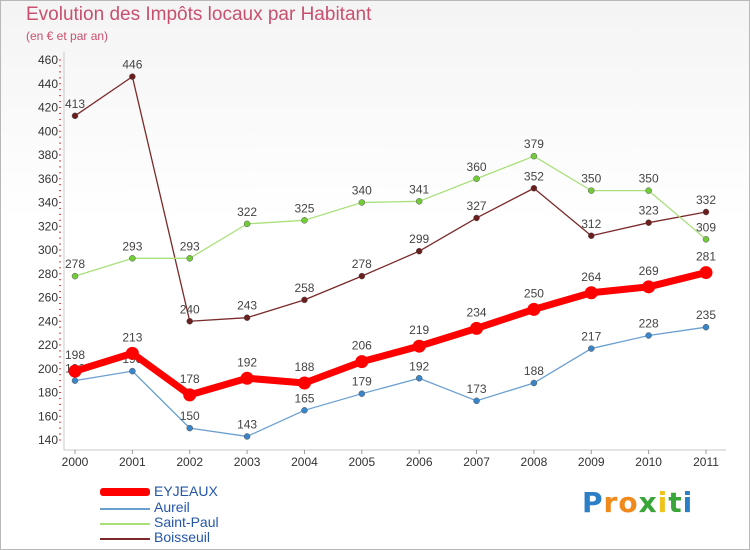 Image resolution: width=750 pixels, height=550 pixels. What do you see at coordinates (125, 509) in the screenshot?
I see `legend-swatch-aureil` at bounding box center [125, 509].